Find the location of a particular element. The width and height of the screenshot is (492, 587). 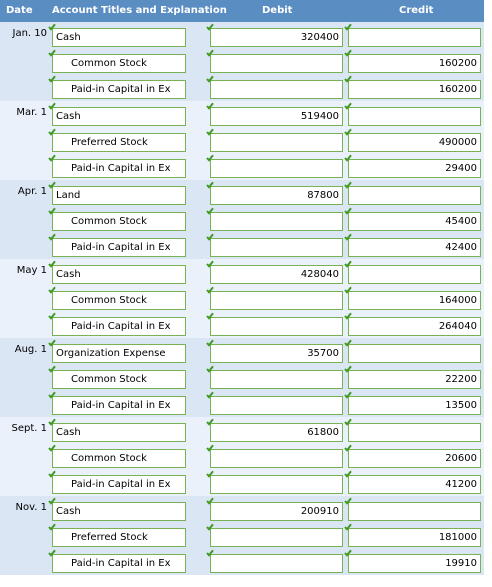

credit-amount-field: 41200 is located at coordinates (414, 484).